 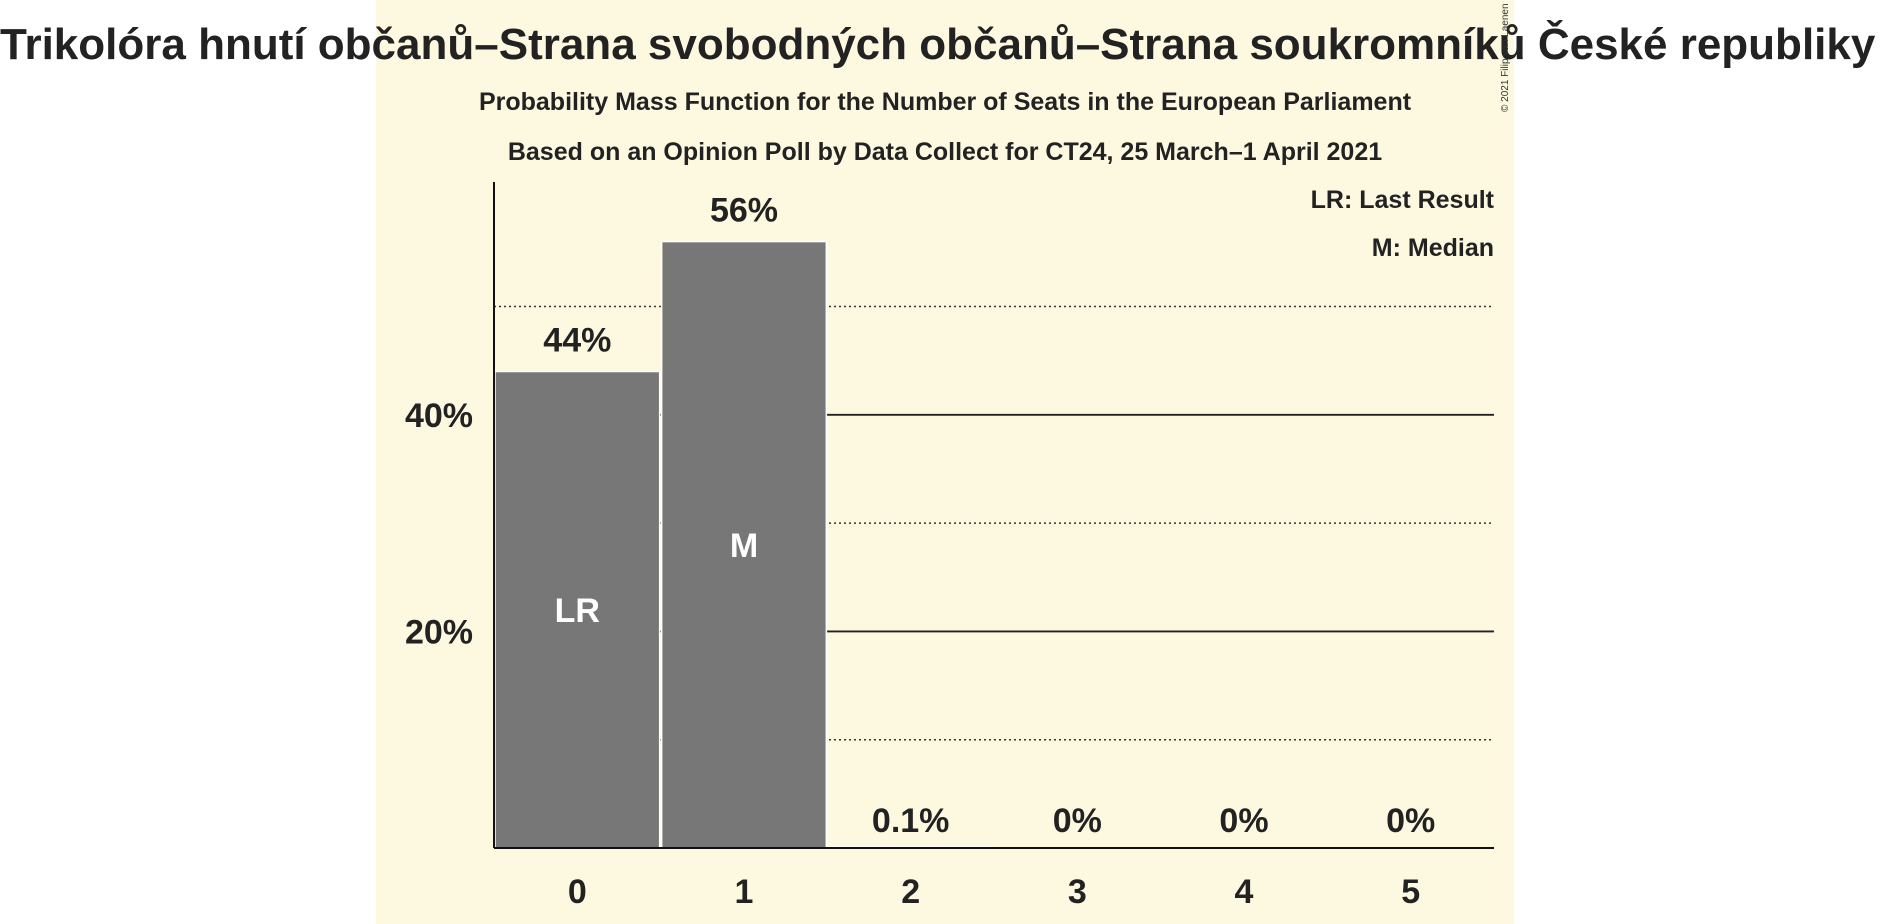 What do you see at coordinates (577, 611) in the screenshot?
I see `bar-marker-lr: LR` at bounding box center [577, 611].